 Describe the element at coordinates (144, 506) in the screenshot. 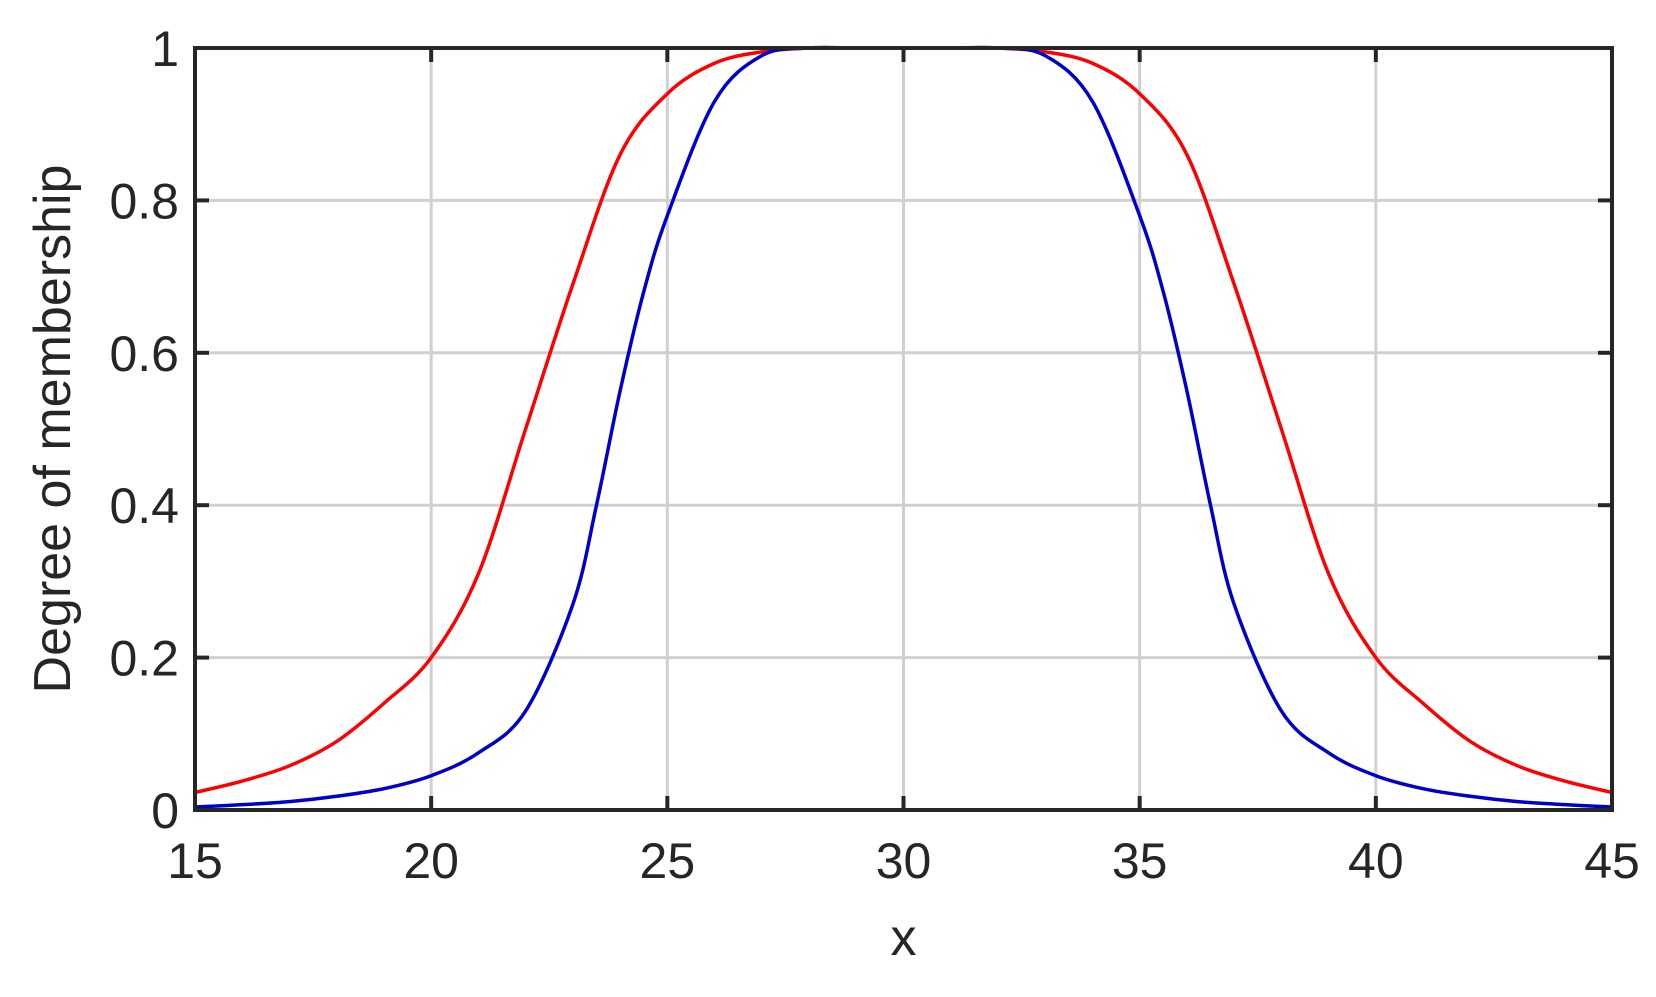

I see `y-tick-label: 0.4` at that location.